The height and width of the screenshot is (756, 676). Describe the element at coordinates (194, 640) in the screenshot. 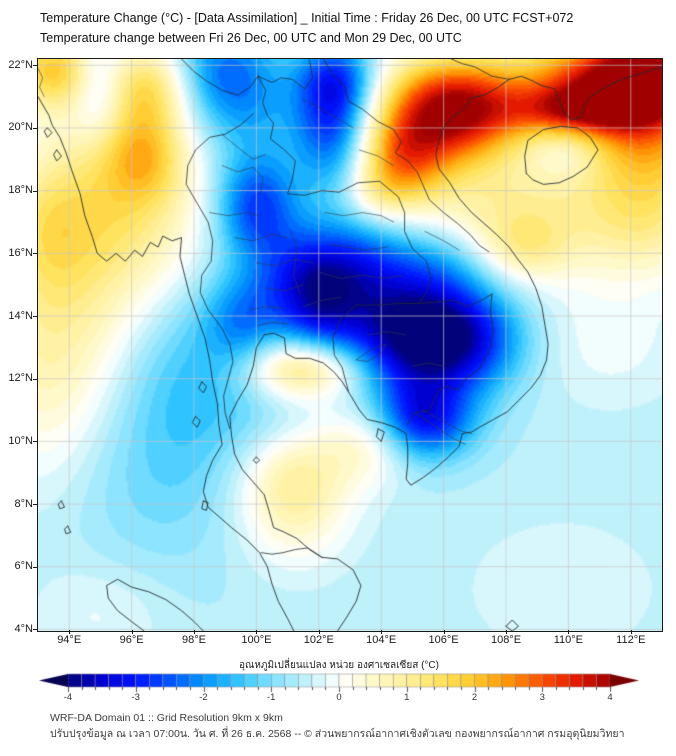

I see `lon-tick-label: 98°E` at that location.